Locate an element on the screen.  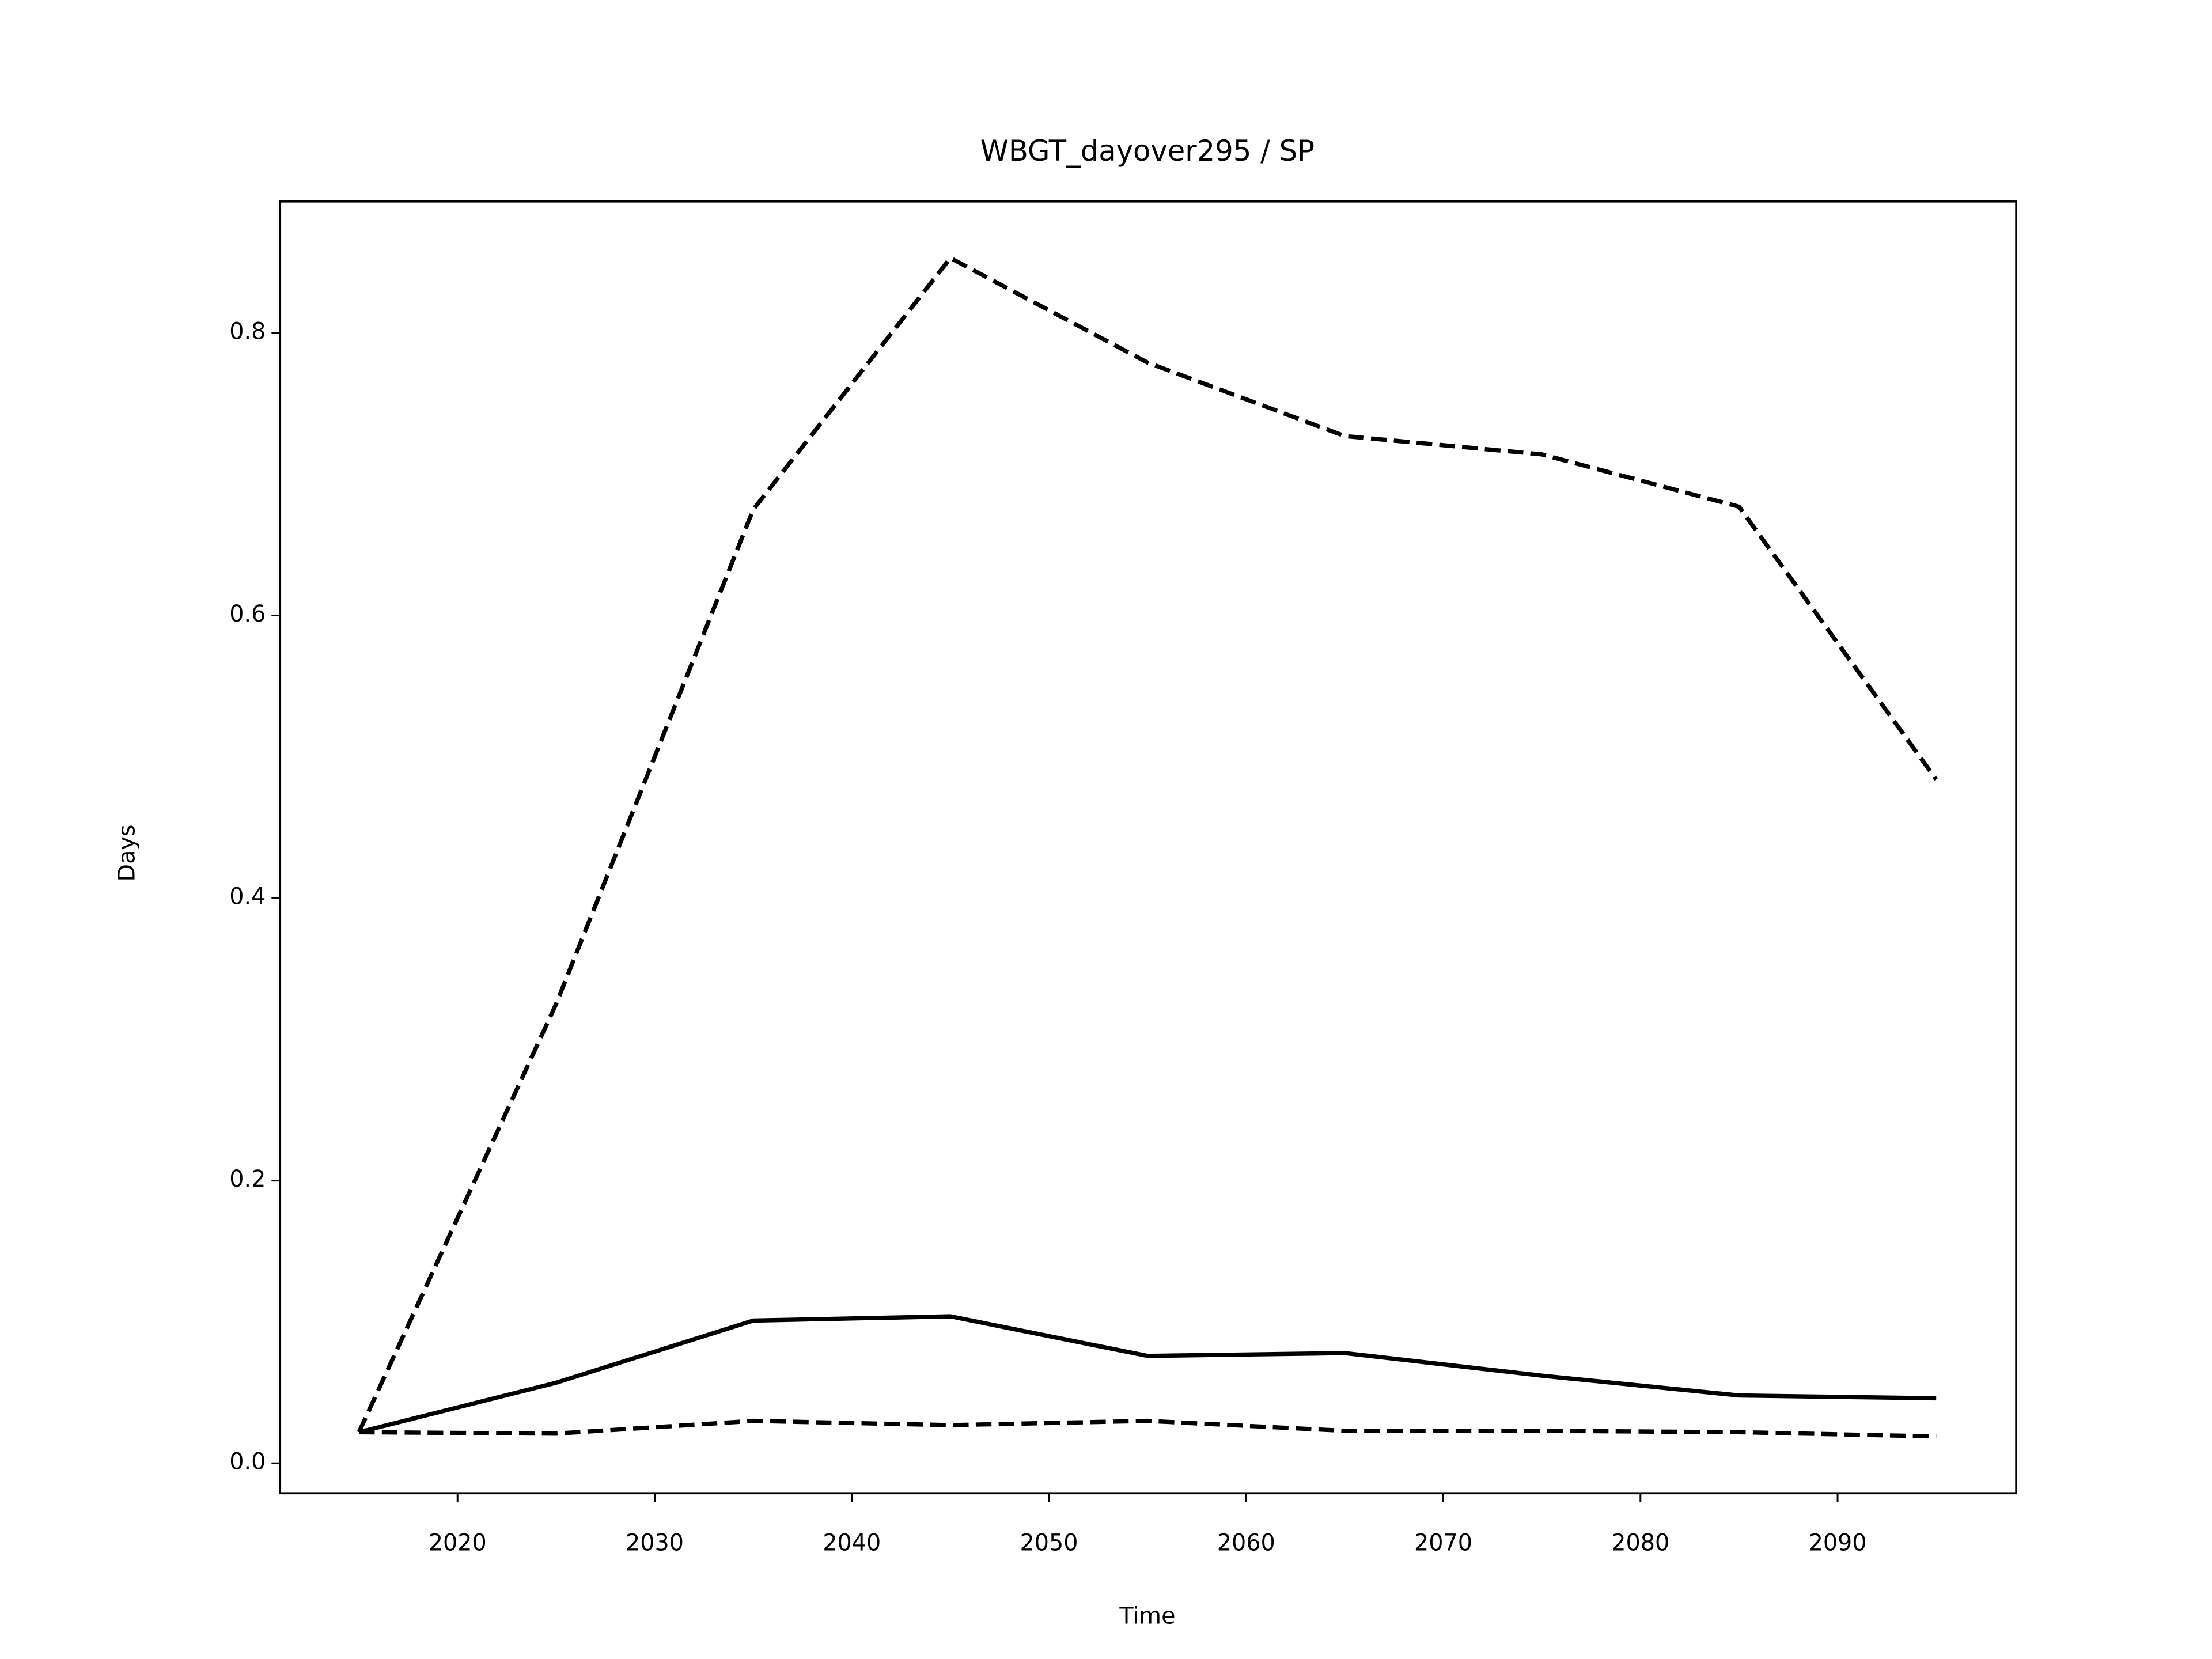
y-tick-label: 0.0 is located at coordinates (247, 1462).